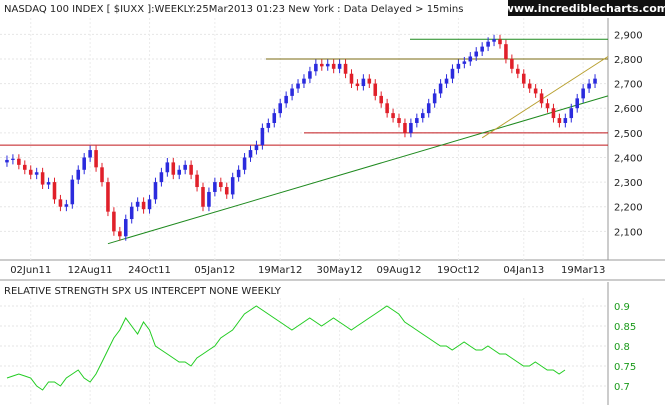 Image resolution: width=665 pixels, height=405 pixels. What do you see at coordinates (583, 270) in the screenshot?
I see `price-x-tick-label: 19Mar13` at bounding box center [583, 270].